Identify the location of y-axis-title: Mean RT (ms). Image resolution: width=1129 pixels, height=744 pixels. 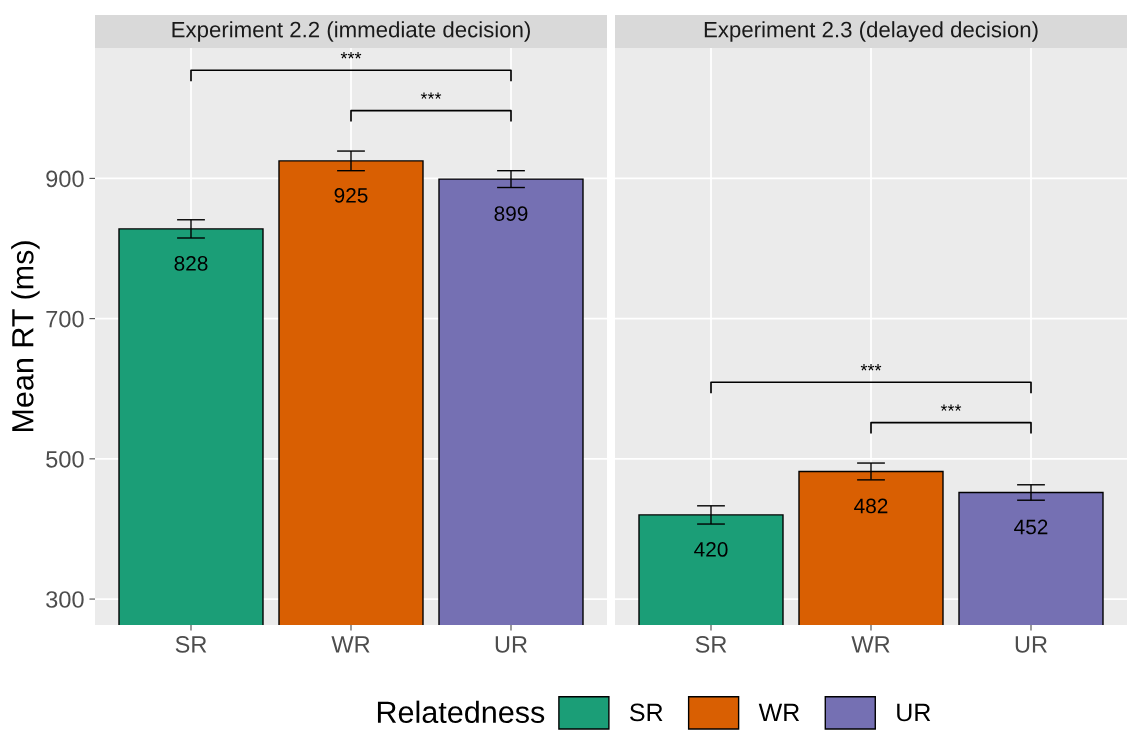
(25, 336).